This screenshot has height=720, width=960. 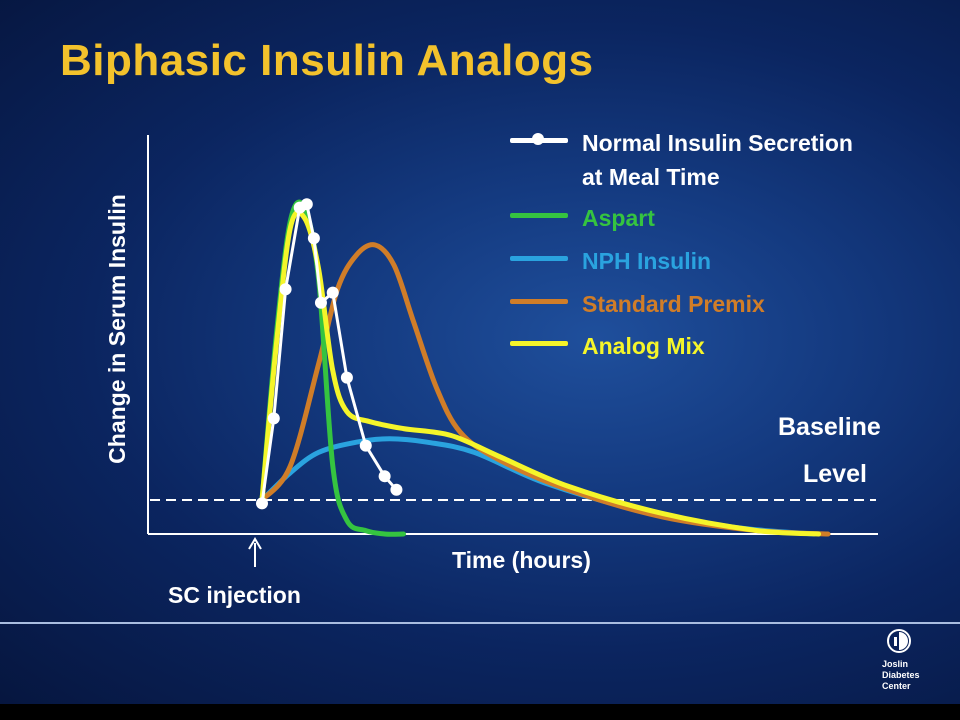 I want to click on baseline-label: Baseline, so click(x=829, y=427).